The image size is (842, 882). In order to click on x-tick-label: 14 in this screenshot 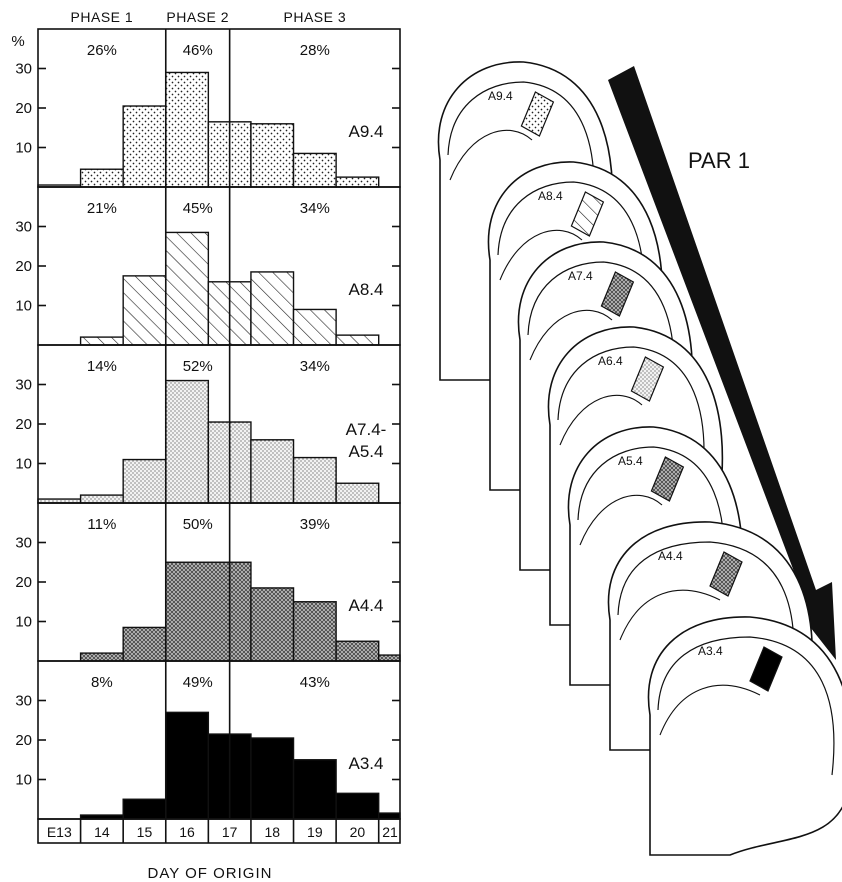, I will do `click(102, 832)`.